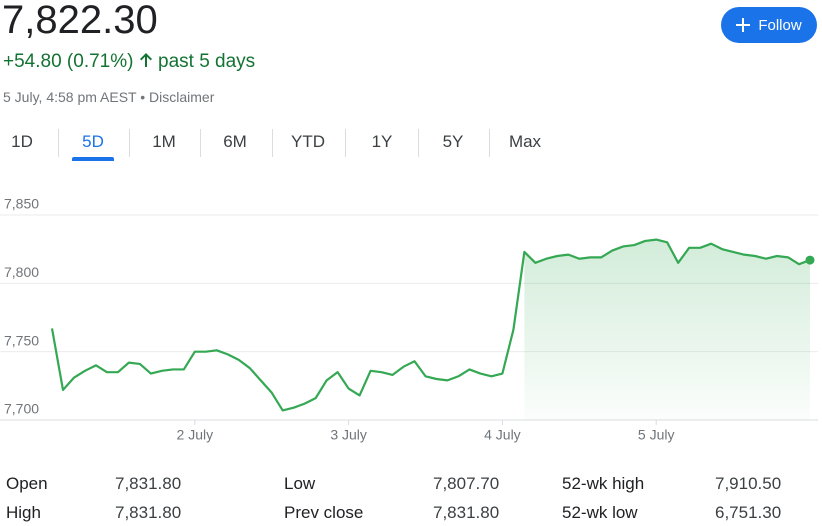  Describe the element at coordinates (195, 435) in the screenshot. I see `x-tick-label: 2 July` at that location.